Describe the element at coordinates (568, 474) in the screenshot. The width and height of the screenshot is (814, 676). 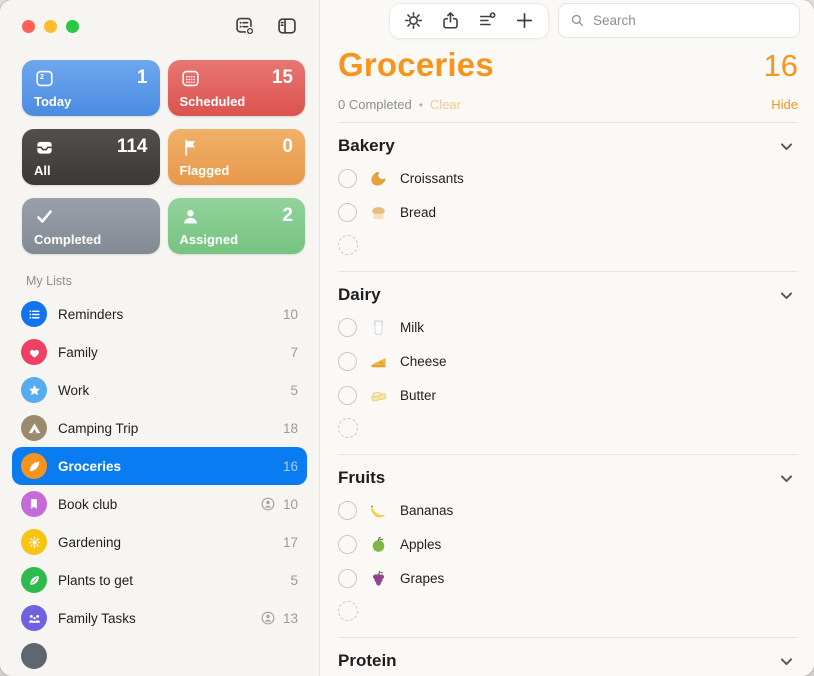
I see `section-header-fruits: Fruits` at that location.